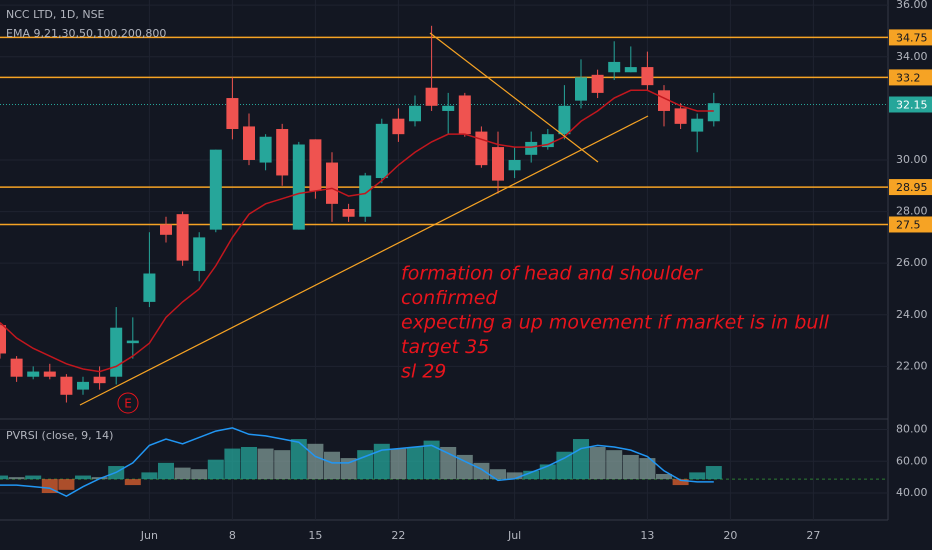  Describe the element at coordinates (449, 298) in the screenshot. I see `annotation-text: confirmed` at that location.